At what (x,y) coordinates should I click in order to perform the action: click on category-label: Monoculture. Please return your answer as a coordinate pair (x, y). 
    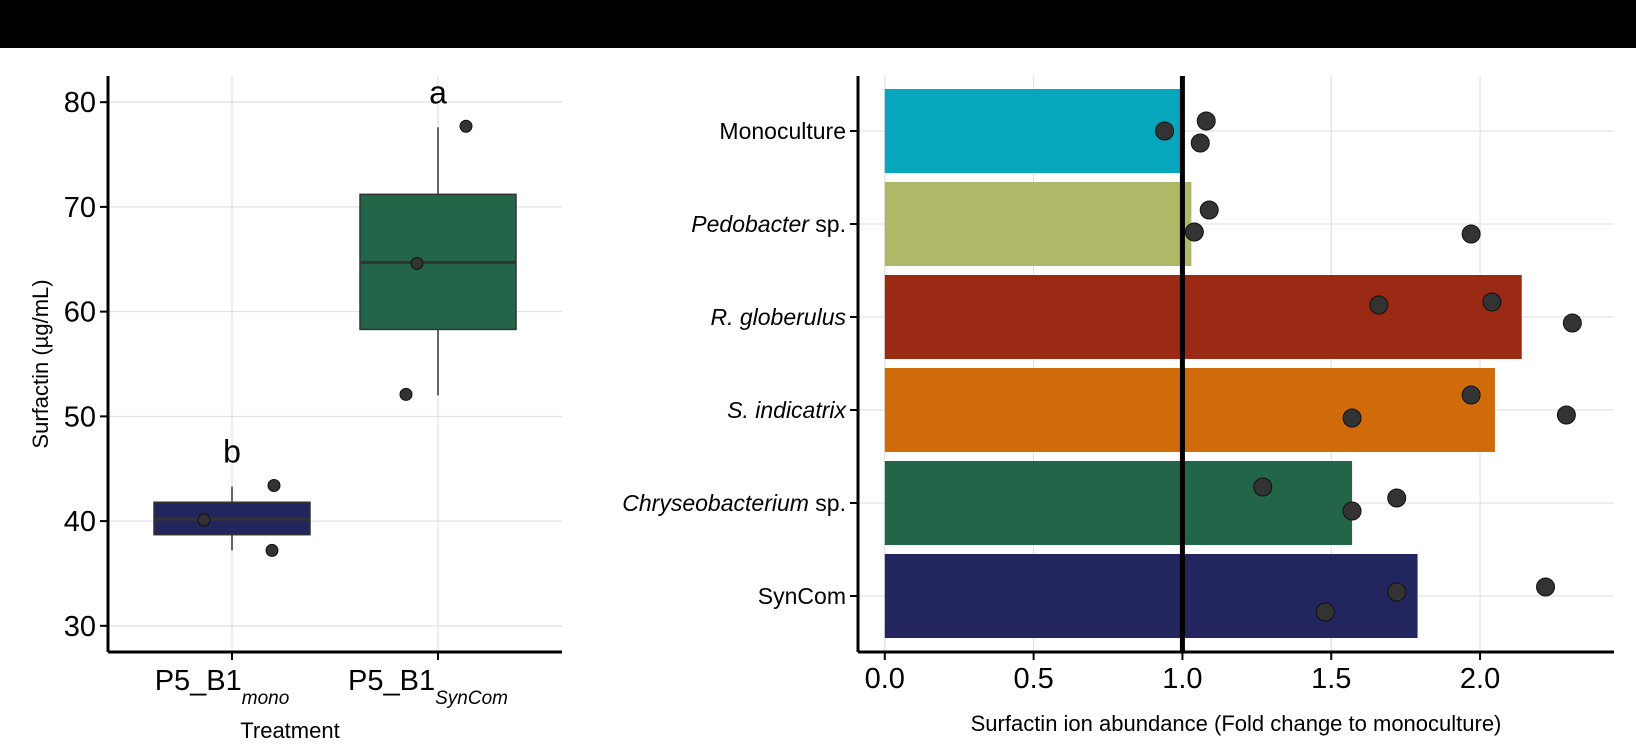
    Looking at the image, I should click on (782, 131).